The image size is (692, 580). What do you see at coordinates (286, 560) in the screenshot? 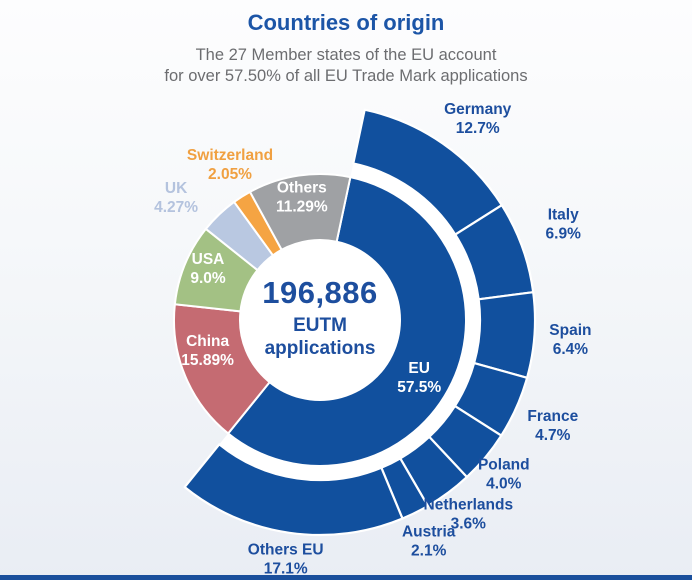
I see `label-others-eu: Others EU 17.1%` at bounding box center [286, 560].